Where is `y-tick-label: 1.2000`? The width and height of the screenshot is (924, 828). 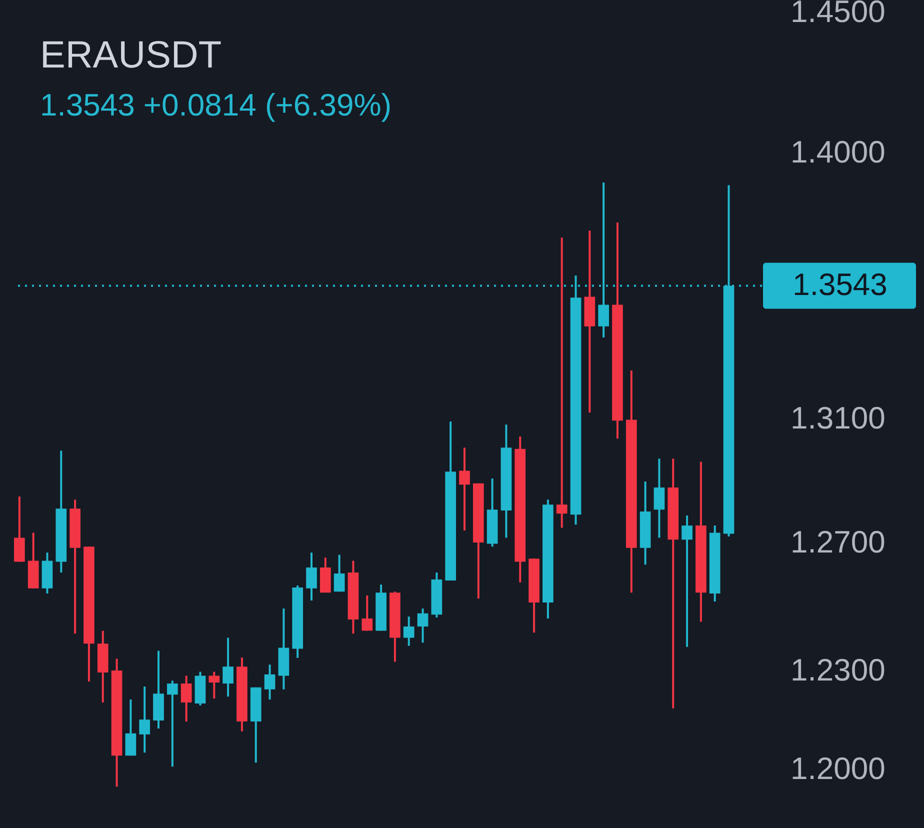
y-tick-label: 1.2000 is located at coordinates (838, 768).